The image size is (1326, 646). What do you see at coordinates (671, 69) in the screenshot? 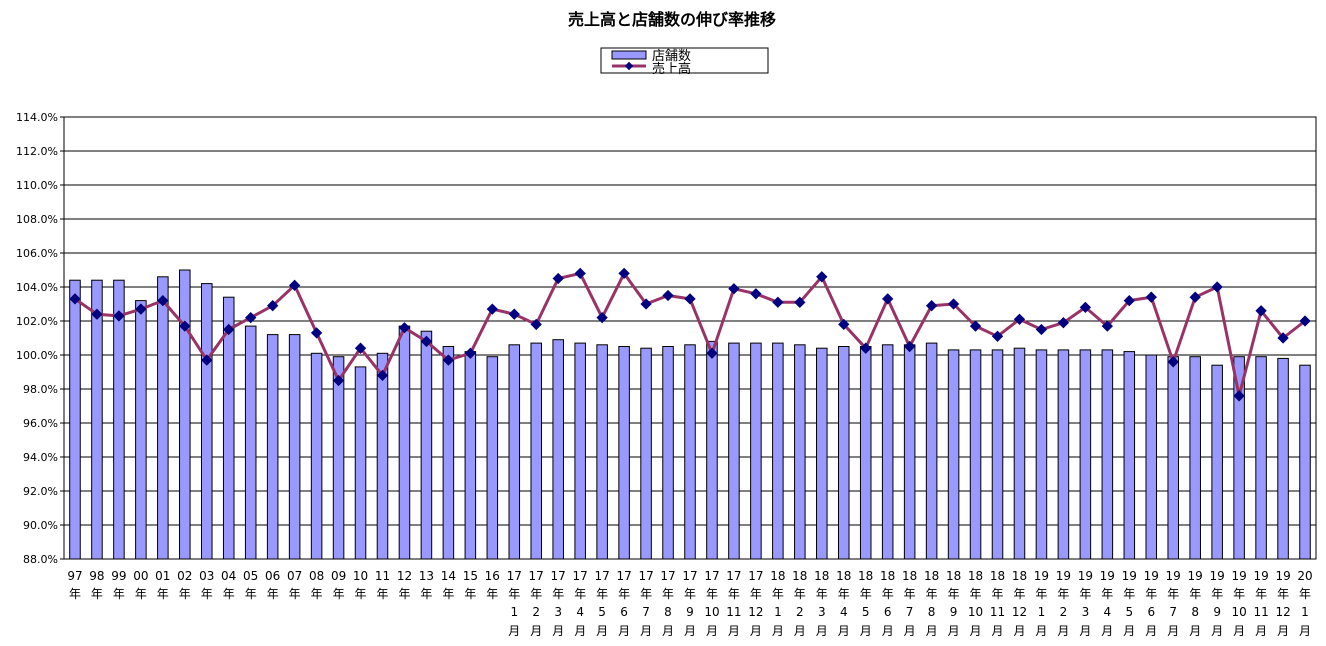
I see `legend-label-sales: 売上高` at bounding box center [671, 69].